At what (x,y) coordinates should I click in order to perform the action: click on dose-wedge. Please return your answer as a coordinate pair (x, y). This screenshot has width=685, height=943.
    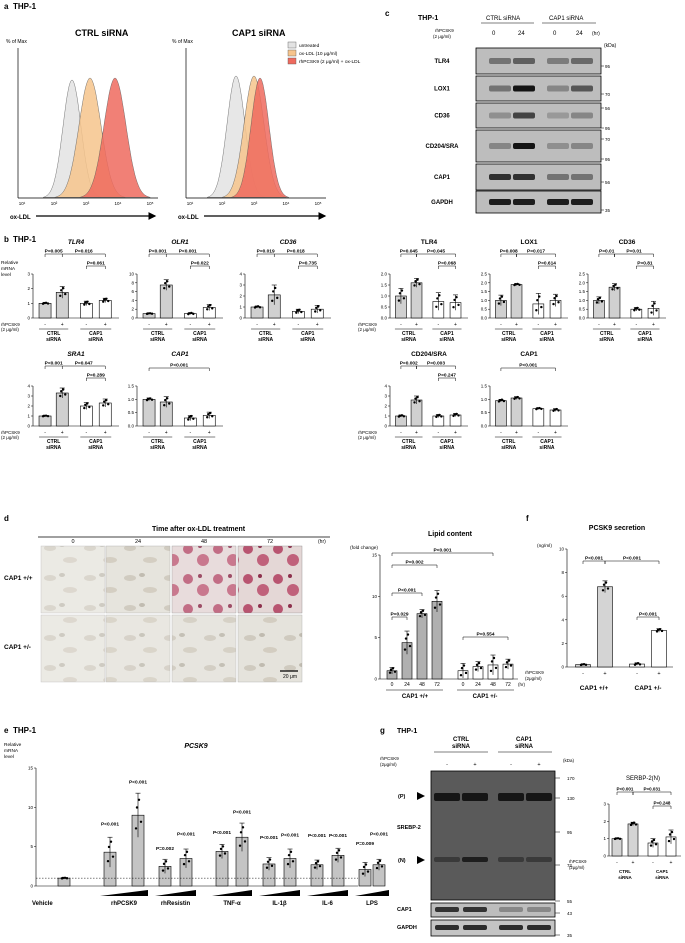
    Looking at the image, I should click on (232, 893).